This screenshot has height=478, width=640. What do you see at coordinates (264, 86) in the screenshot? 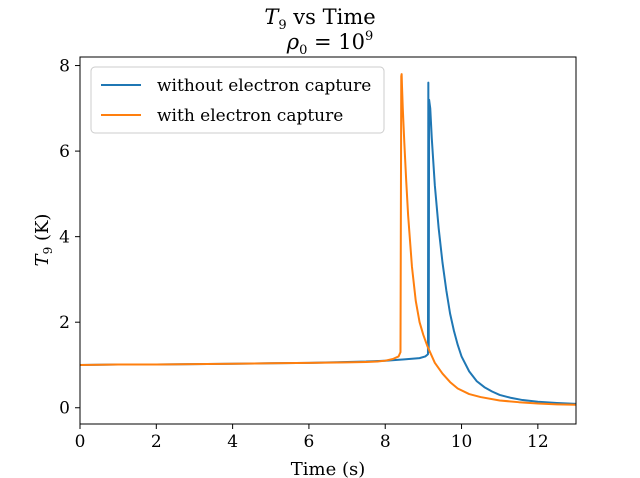
I see `legend-label-without-electron-capture: without electron capture` at bounding box center [264, 86].